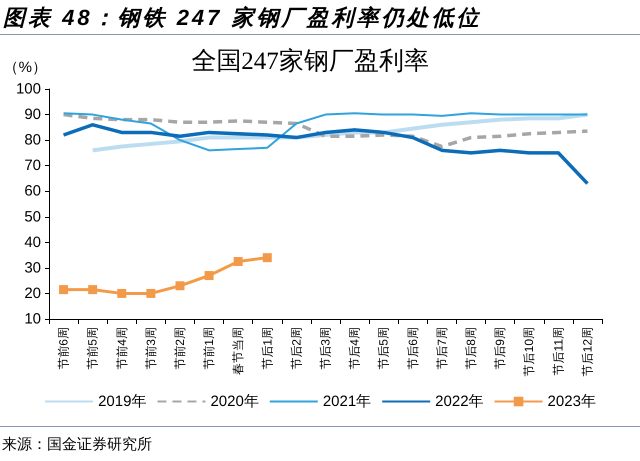 The width and height of the screenshot is (640, 461). Describe the element at coordinates (25, 67) in the screenshot. I see `y-axis-title: （%）` at that location.